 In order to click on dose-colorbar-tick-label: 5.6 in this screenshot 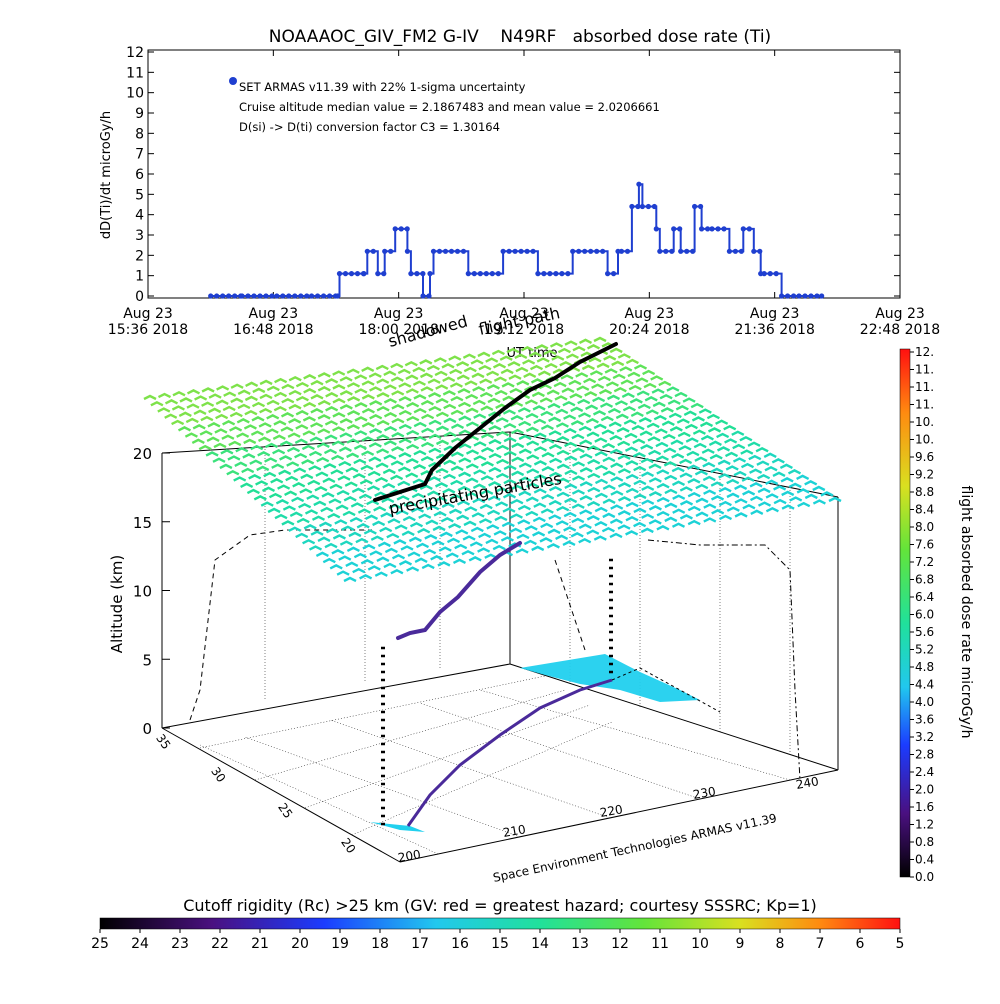, I will do `click(924, 632)`.